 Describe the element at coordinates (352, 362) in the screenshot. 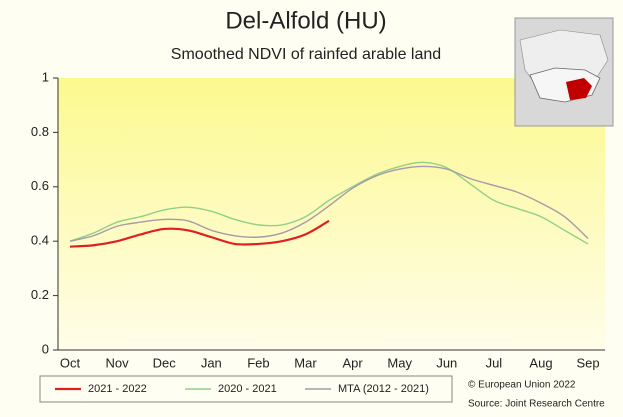

I see `x-tick-label: Apr` at that location.